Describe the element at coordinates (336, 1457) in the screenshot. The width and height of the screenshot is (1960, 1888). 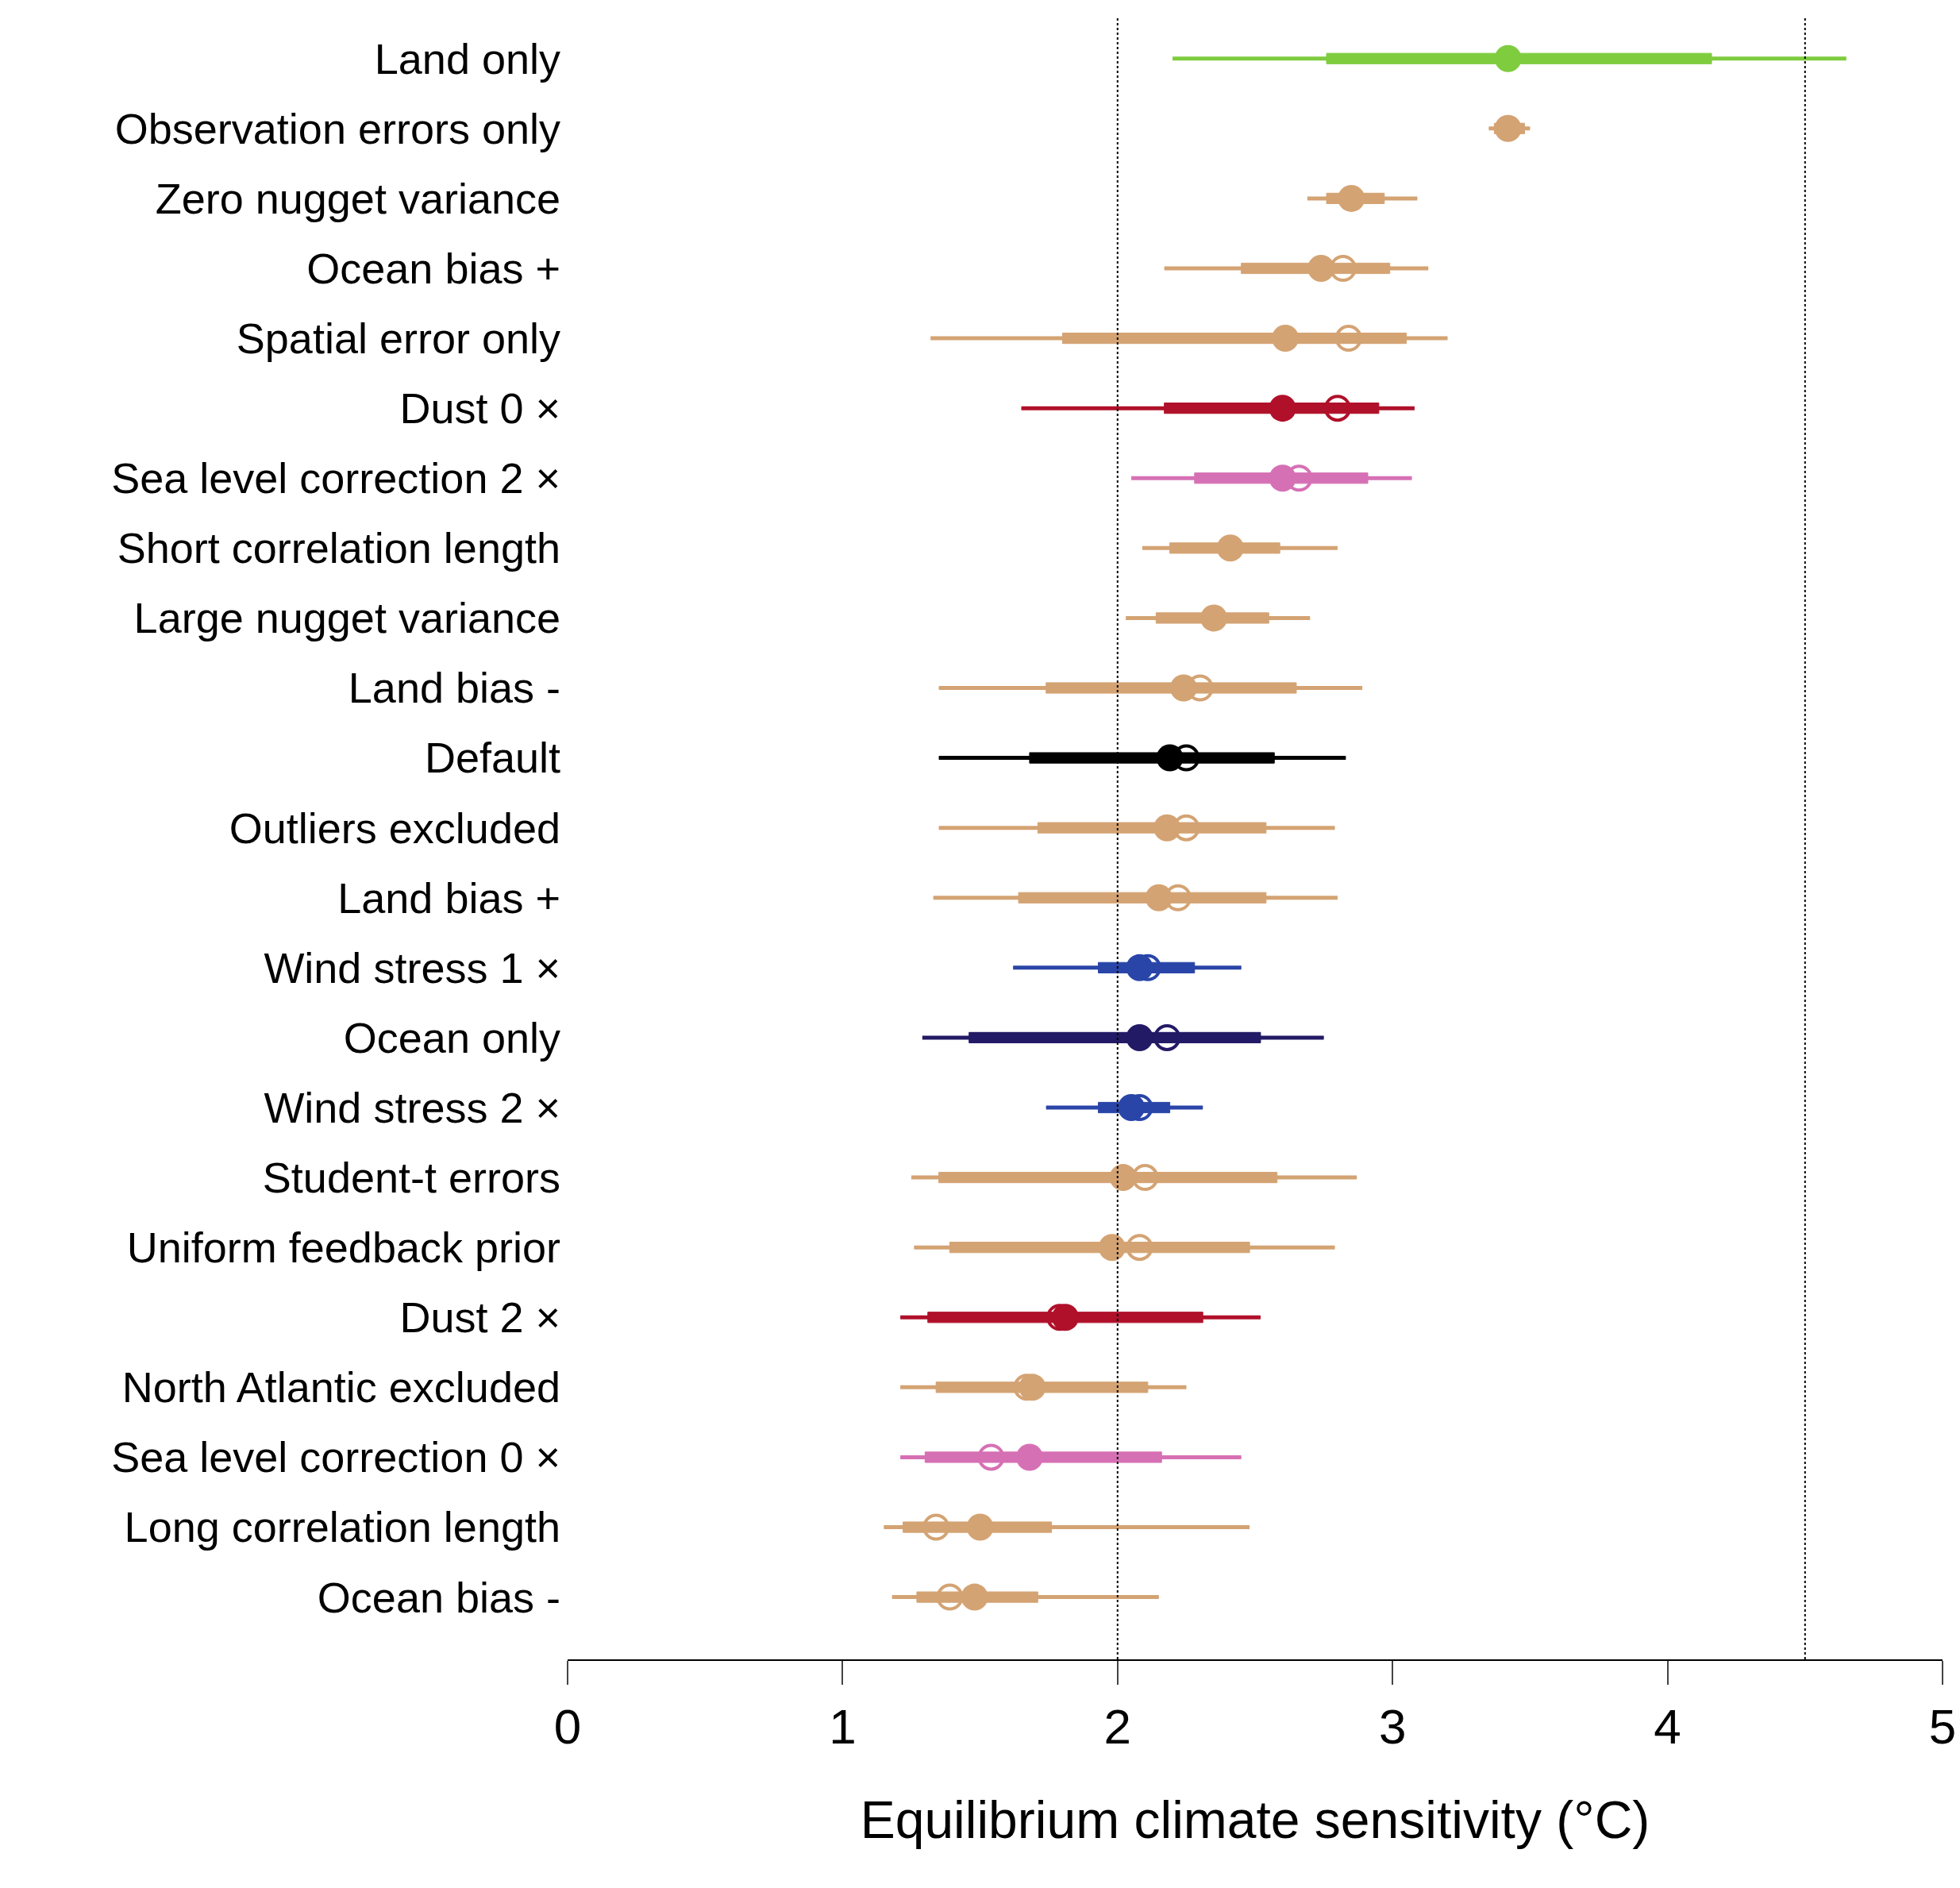
I see `y-tick-label: Sea level correction 0 ×` at that location.